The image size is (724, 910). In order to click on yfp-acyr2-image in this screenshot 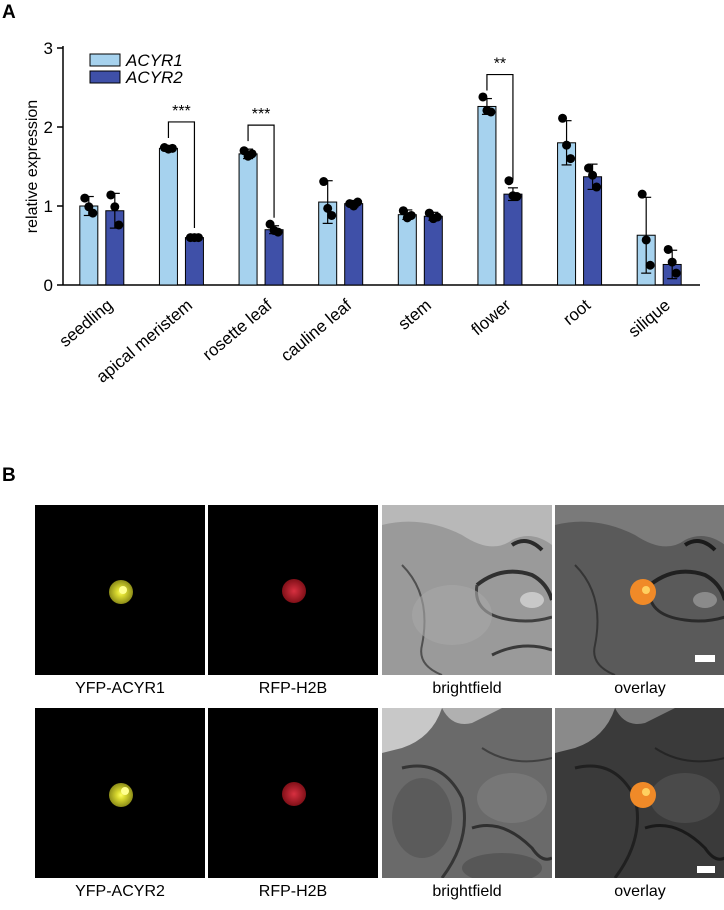, I will do `click(120, 793)`.